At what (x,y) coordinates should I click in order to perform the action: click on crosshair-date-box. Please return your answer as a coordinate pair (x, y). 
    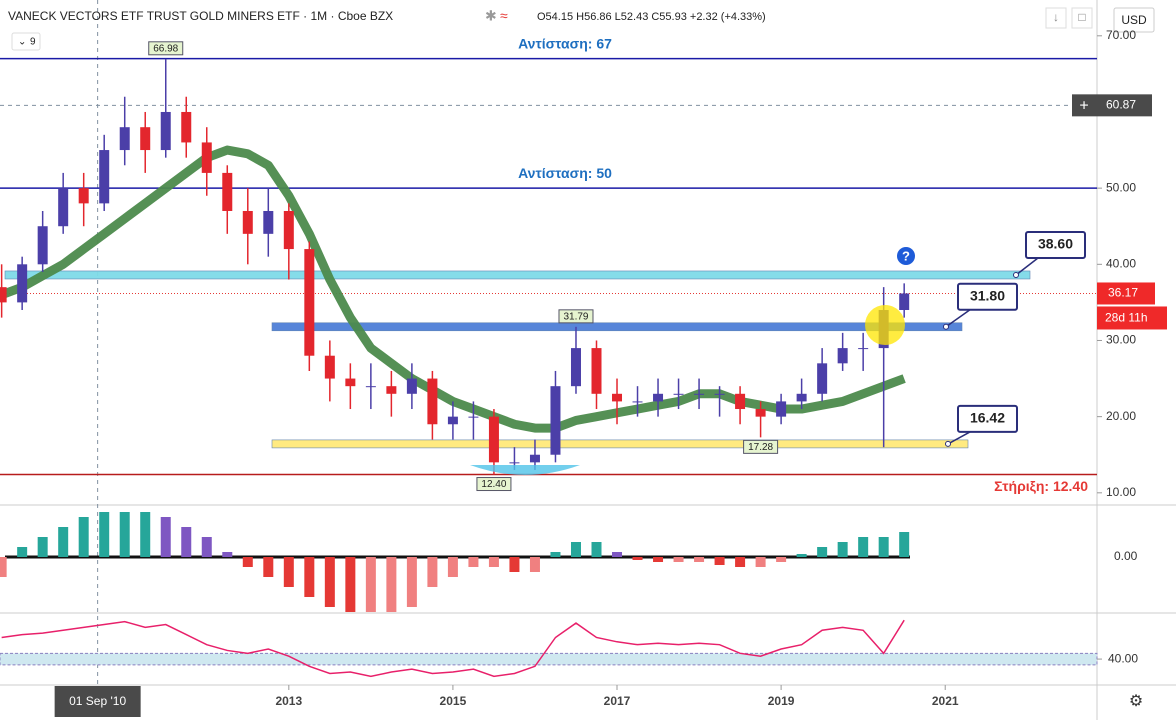
    Looking at the image, I should click on (97, 701).